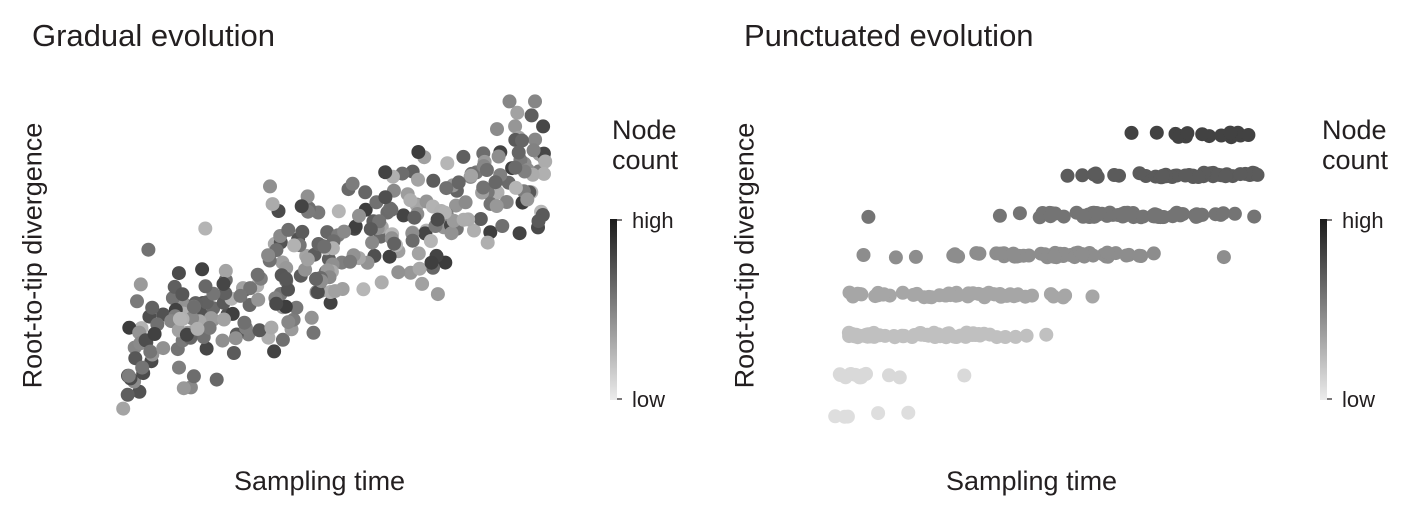  Describe the element at coordinates (1354, 130) in the screenshot. I see `colorbar-title-line1: Node` at that location.